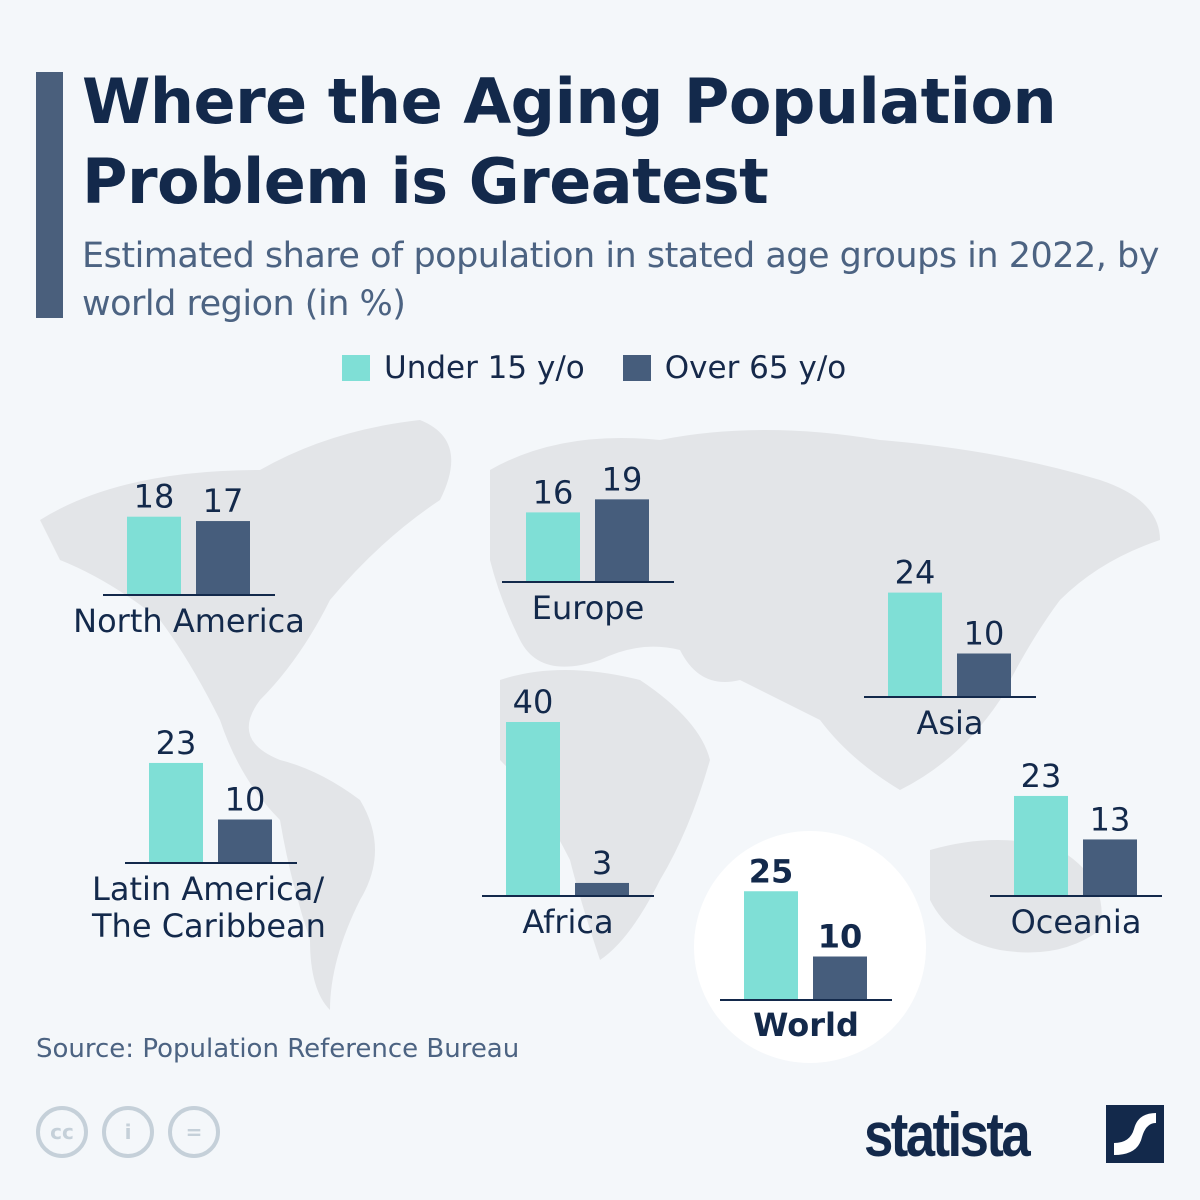 This screenshot has height=1200, width=1200. What do you see at coordinates (588, 608) in the screenshot?
I see `region-label: Europe` at bounding box center [588, 608].